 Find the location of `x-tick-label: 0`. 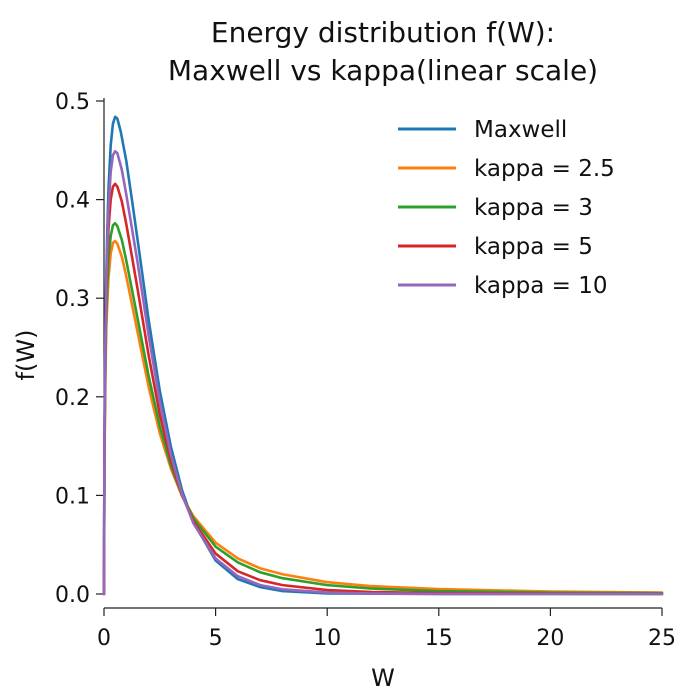

x-tick-label: 0 is located at coordinates (104, 638).